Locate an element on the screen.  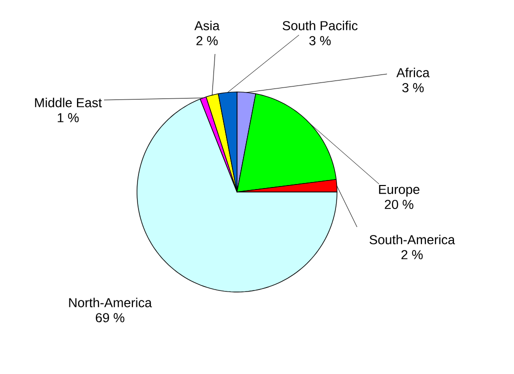
slice-label: Europe is located at coordinates (399, 190).